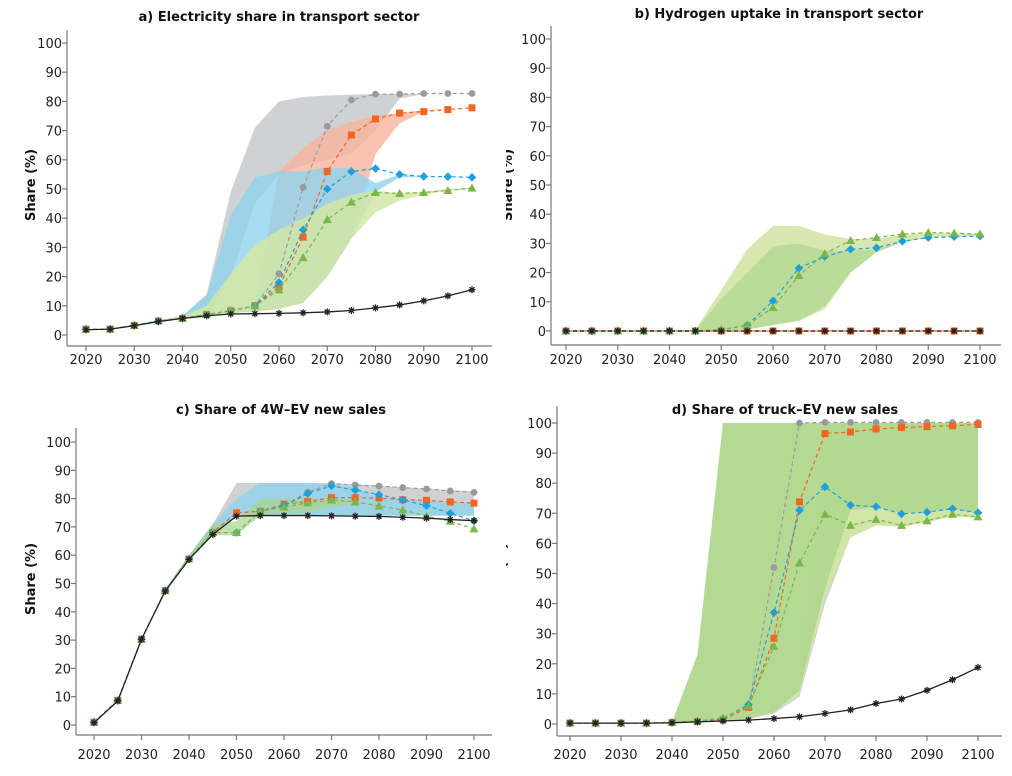 This screenshot has height=776, width=1012. Describe the element at coordinates (53, 190) in the screenshot. I see `y-tick-label: 50` at that location.